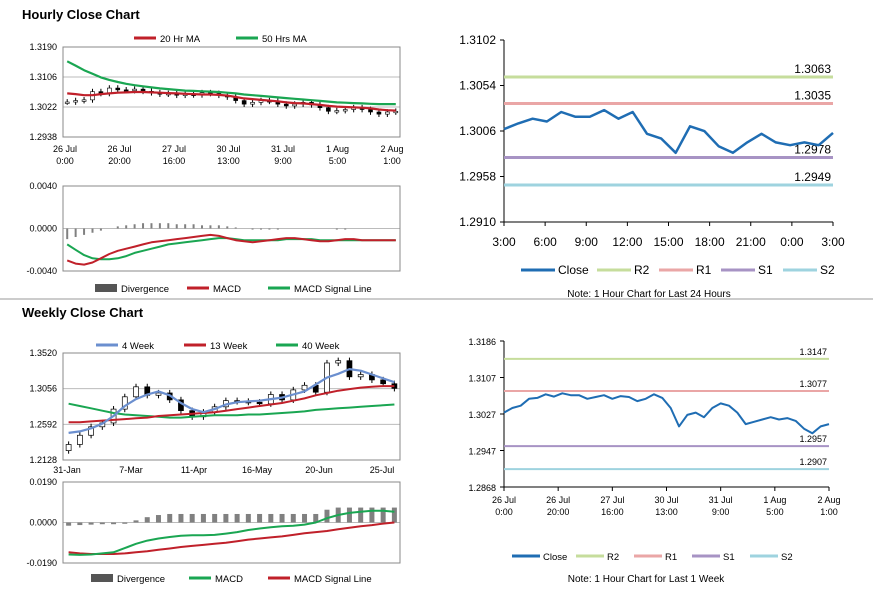 The width and height of the screenshot is (873, 601). What do you see at coordinates (257, 470) in the screenshot?
I see `x-tick-label: 16-May` at bounding box center [257, 470].